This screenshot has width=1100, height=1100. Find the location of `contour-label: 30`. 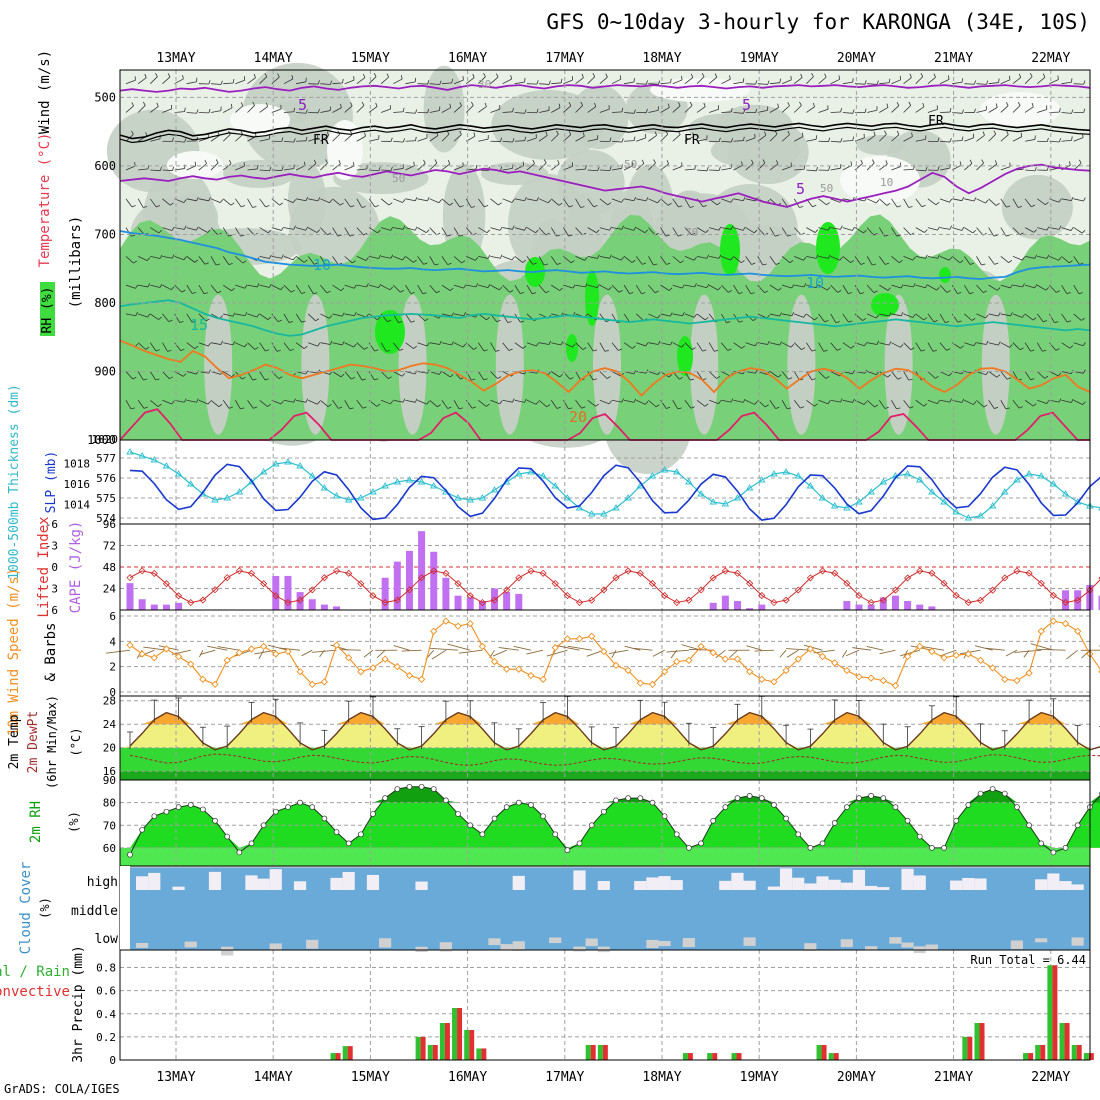

contour-label: 30 is located at coordinates (484, 84).